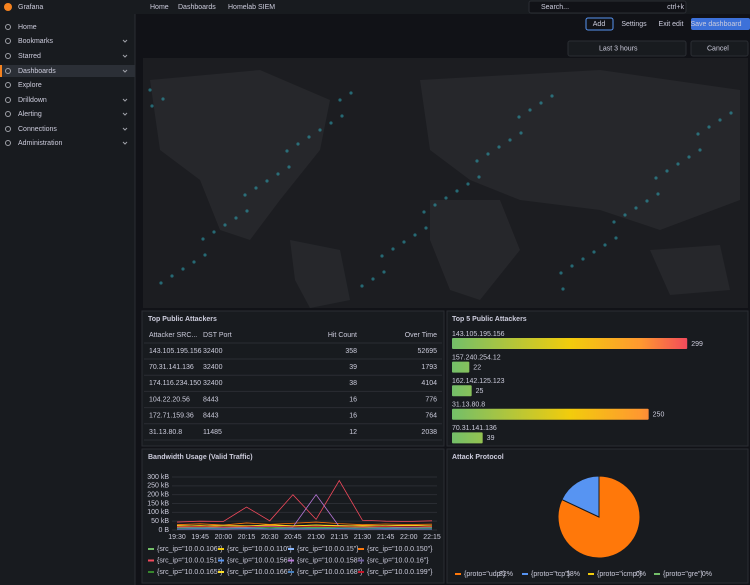  What do you see at coordinates (158, 486) in the screenshot?
I see `y-tick-label: 250 kB` at bounding box center [158, 486].